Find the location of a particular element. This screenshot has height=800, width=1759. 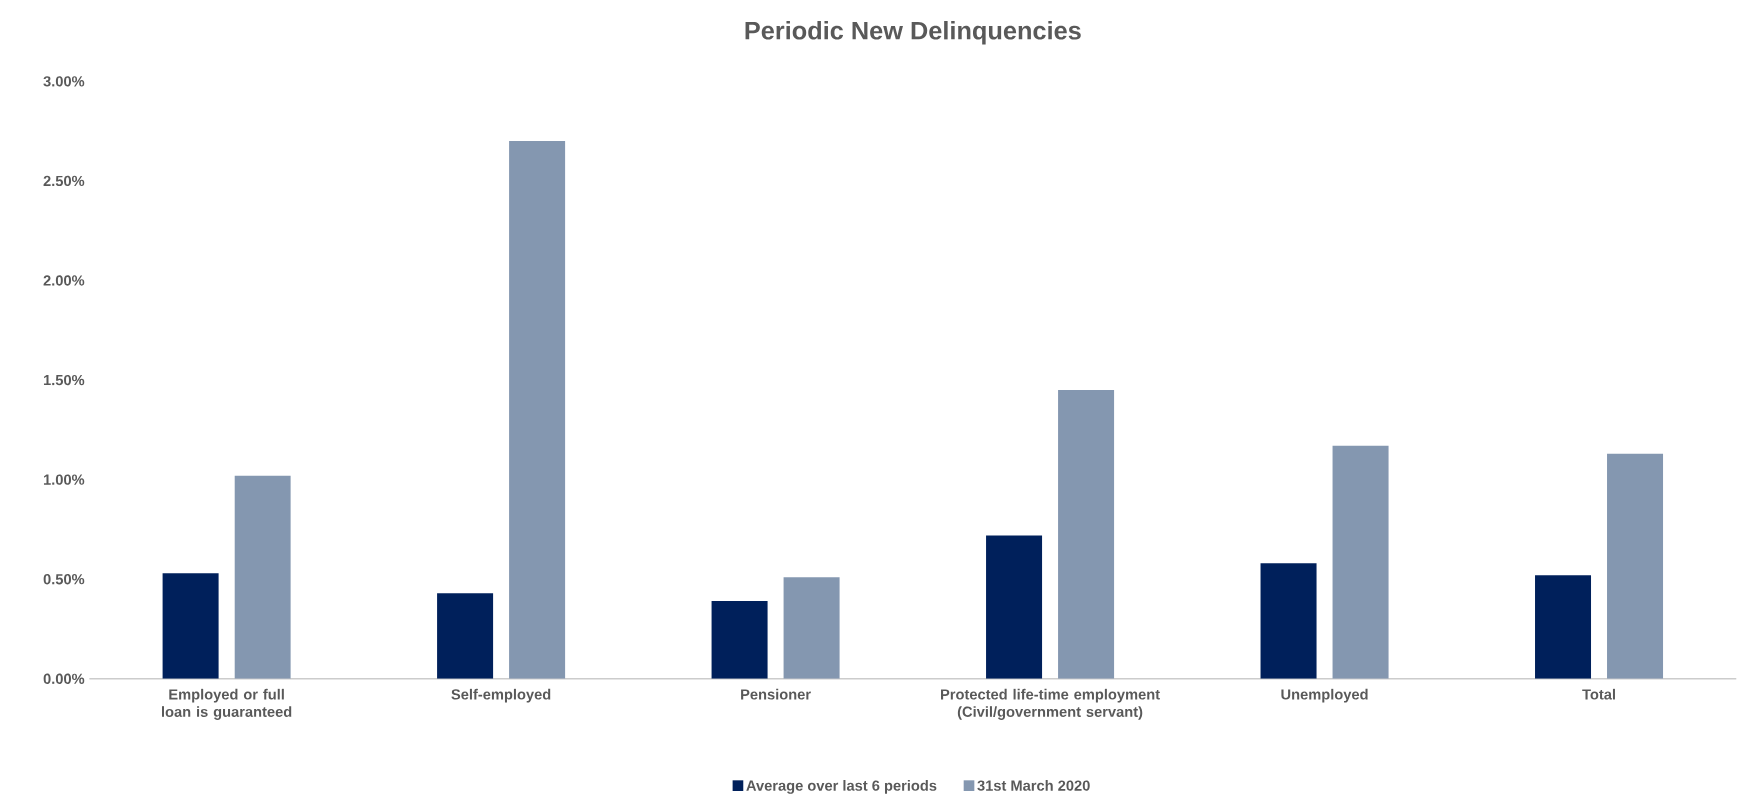

y-tick-label: 0.50% is located at coordinates (64, 579).